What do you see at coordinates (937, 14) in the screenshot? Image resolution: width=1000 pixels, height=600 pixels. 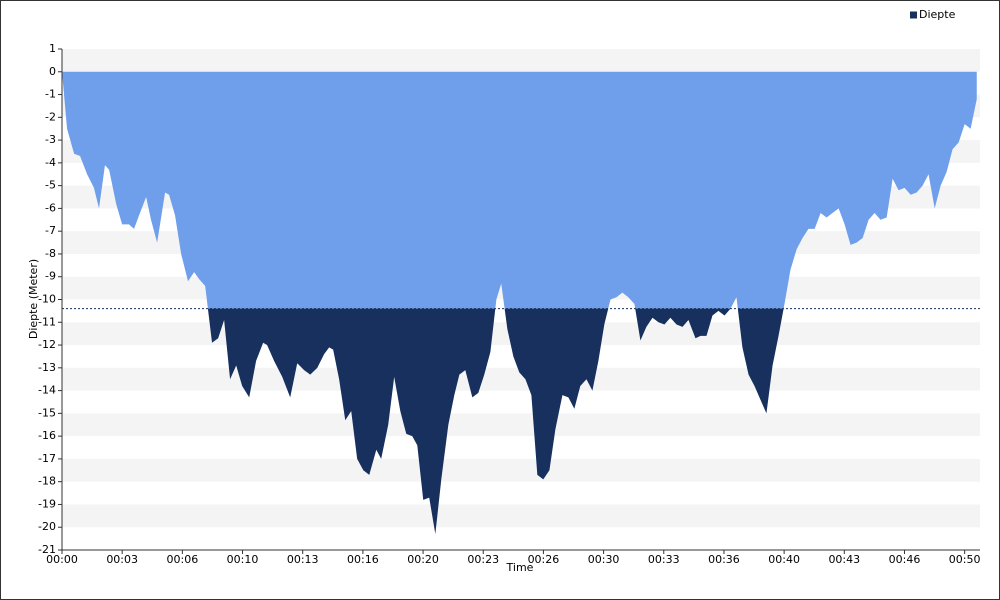 I see `legend-label: Diepte` at bounding box center [937, 14].